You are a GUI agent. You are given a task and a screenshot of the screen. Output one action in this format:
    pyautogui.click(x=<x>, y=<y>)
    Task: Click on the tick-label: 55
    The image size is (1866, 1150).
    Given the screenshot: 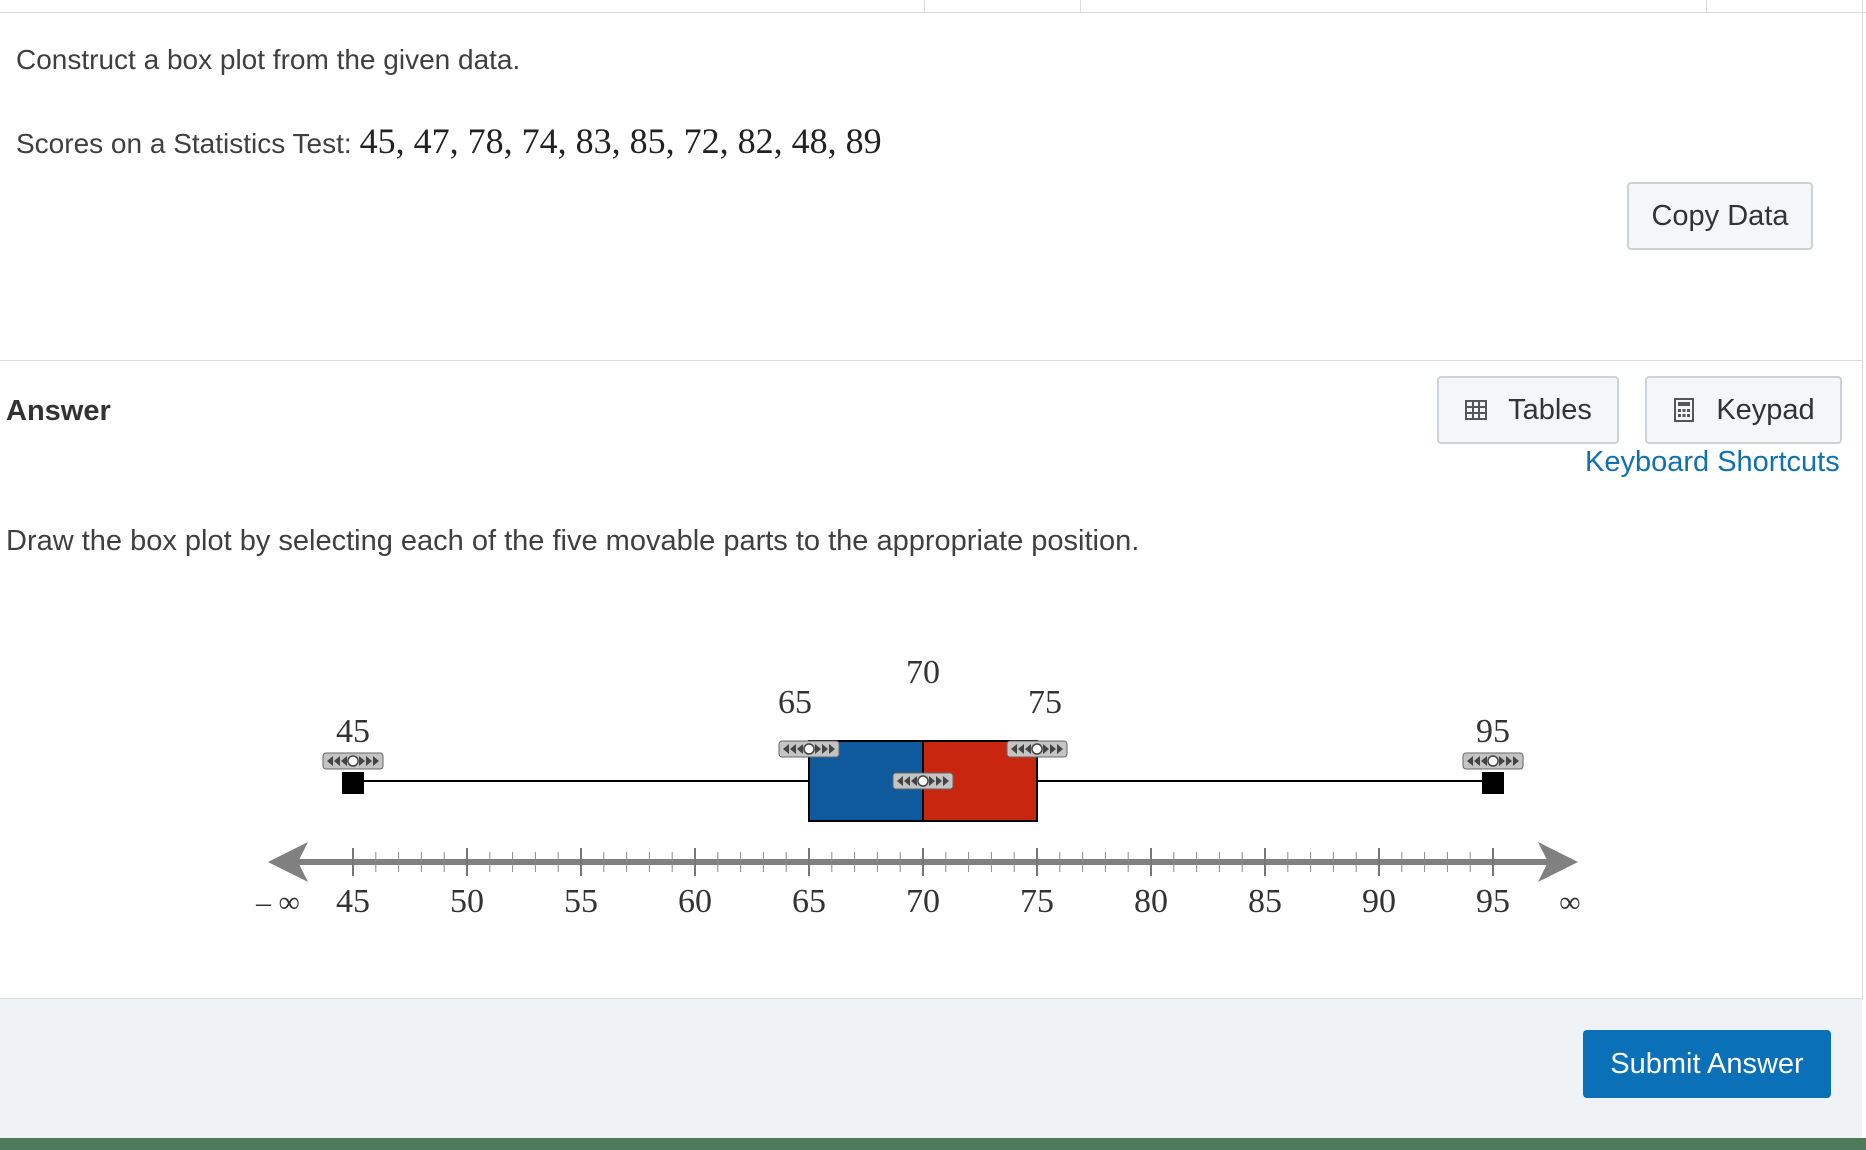 What is the action you would take?
    pyautogui.click(x=581, y=901)
    